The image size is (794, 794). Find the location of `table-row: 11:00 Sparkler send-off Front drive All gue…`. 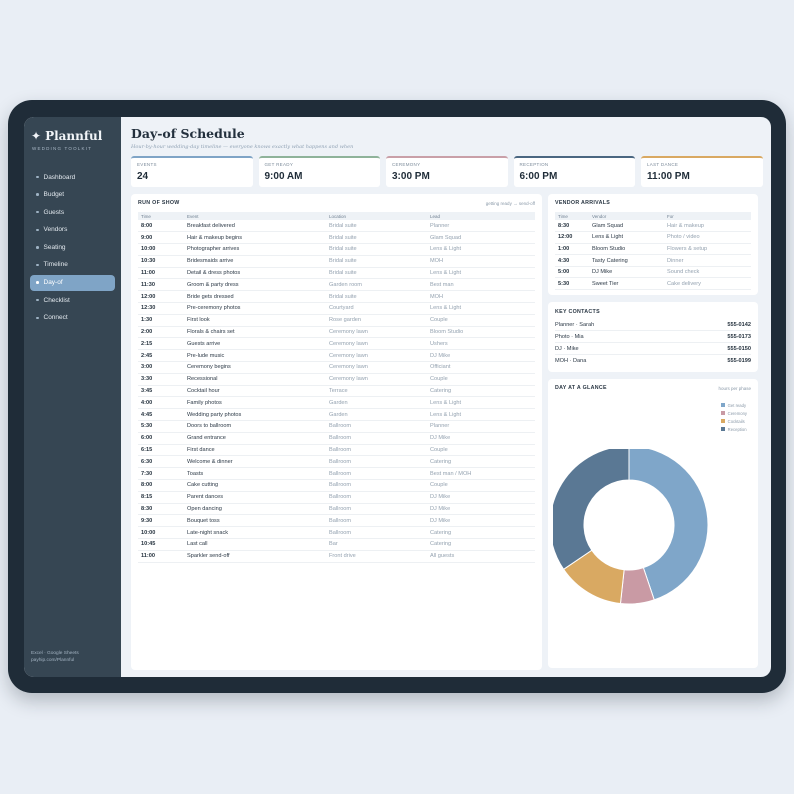

table-row: 11:00 Sparkler send-off Front drive All gue… is located at coordinates (336, 556).